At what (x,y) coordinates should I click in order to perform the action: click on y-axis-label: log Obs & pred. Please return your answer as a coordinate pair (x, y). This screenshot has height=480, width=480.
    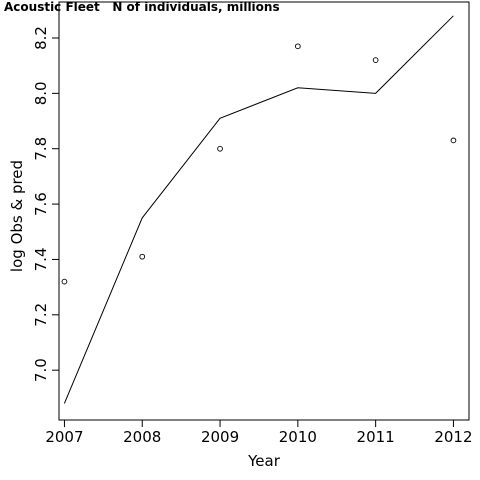
    Looking at the image, I should click on (17, 216).